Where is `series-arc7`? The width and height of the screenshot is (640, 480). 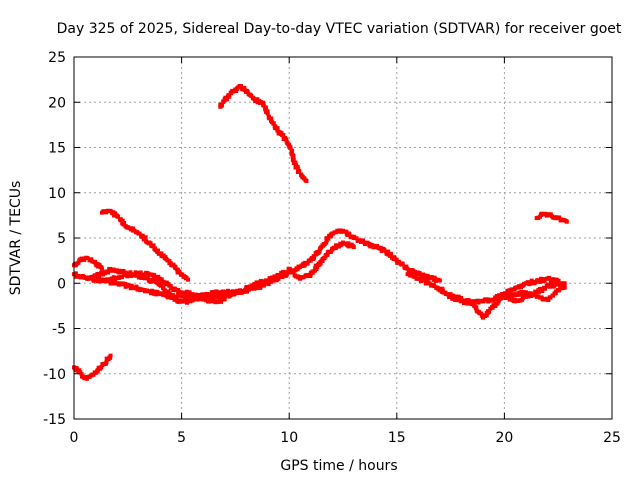
series-arc7 is located at coordinates (263, 133).